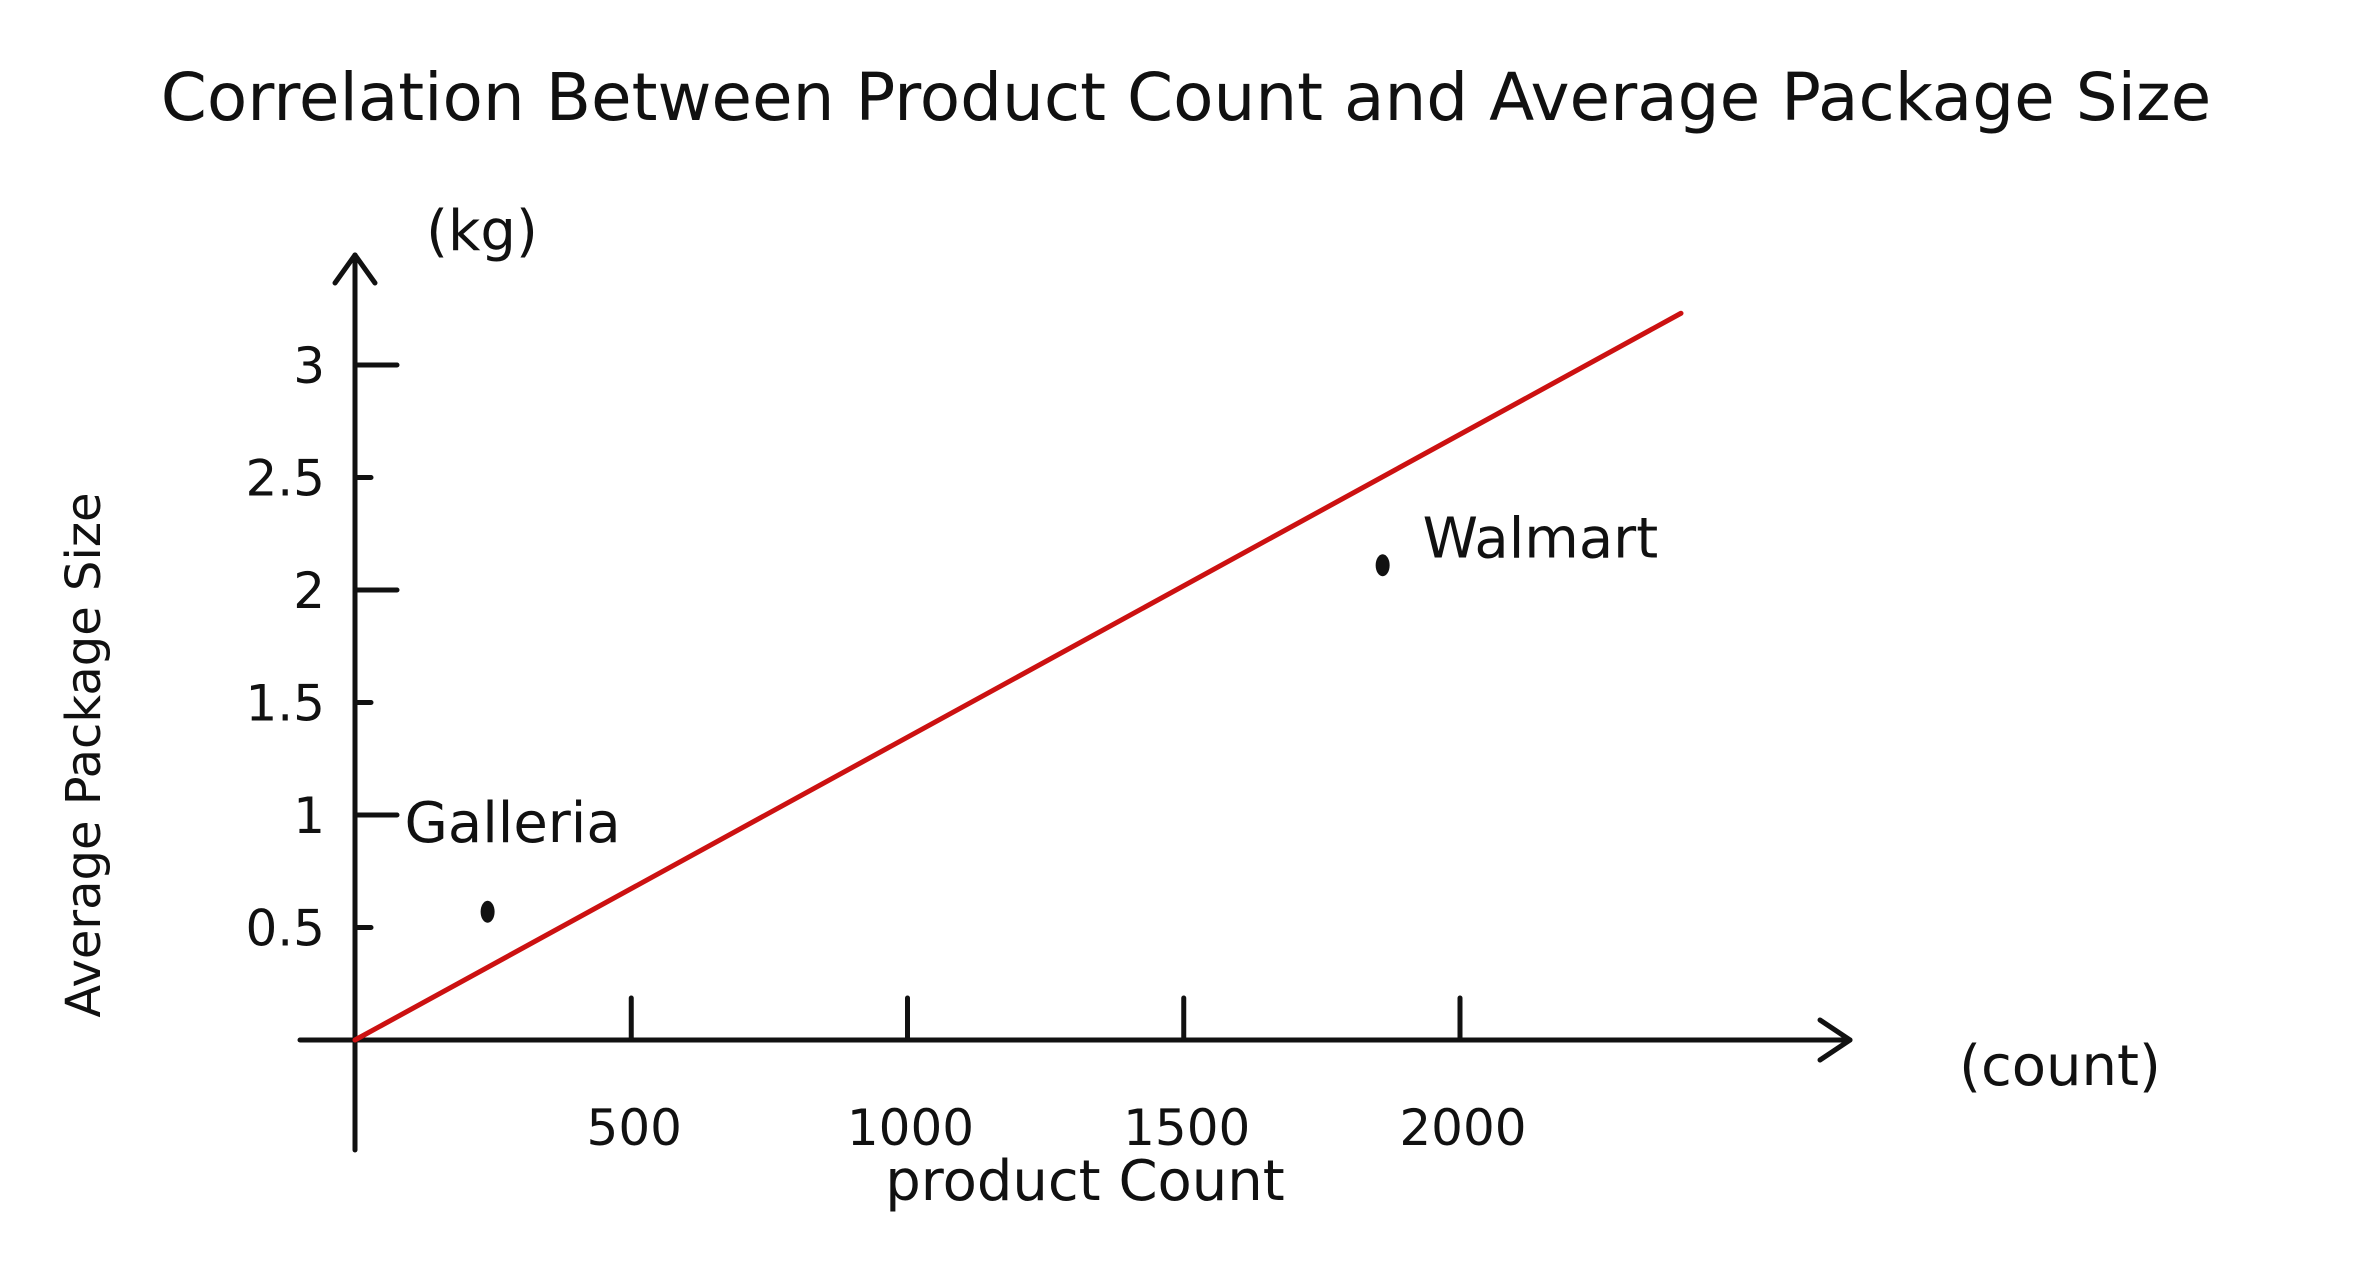 The height and width of the screenshot is (1288, 2372). Describe the element at coordinates (1186, 1128) in the screenshot. I see `x-tick-label: 1500` at that location.